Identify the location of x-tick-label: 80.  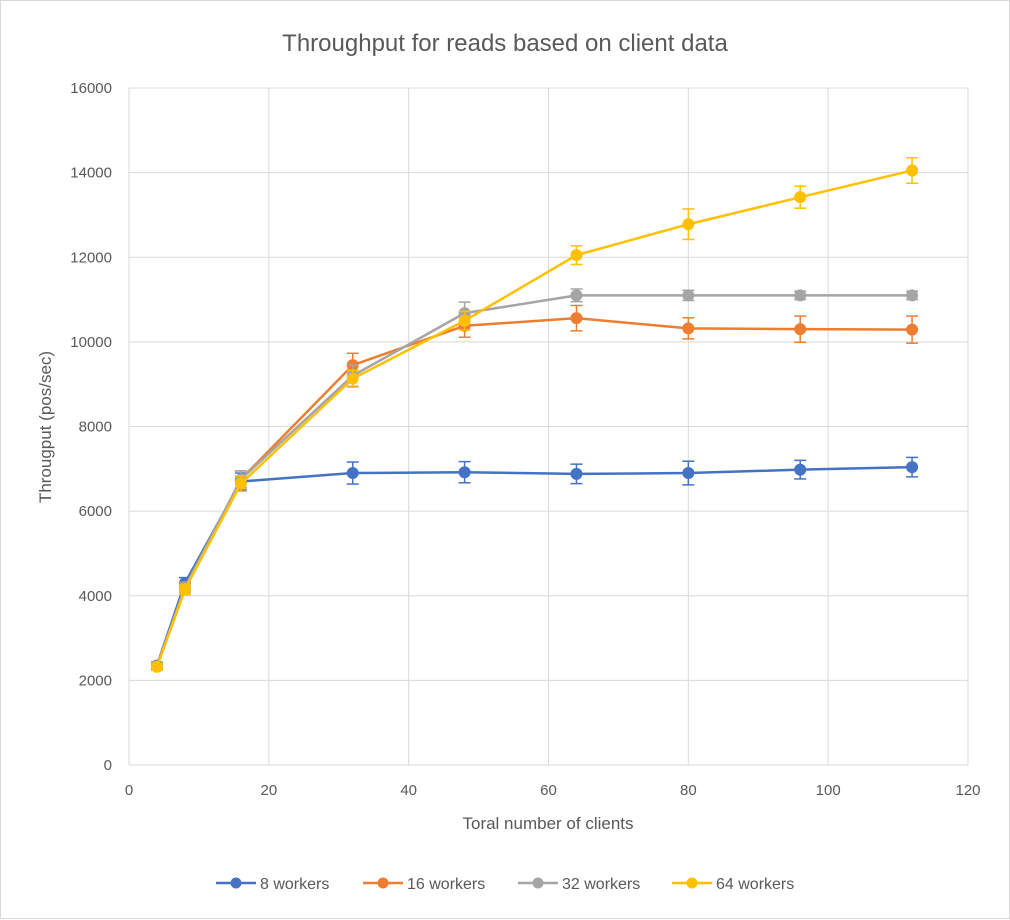
(688, 790).